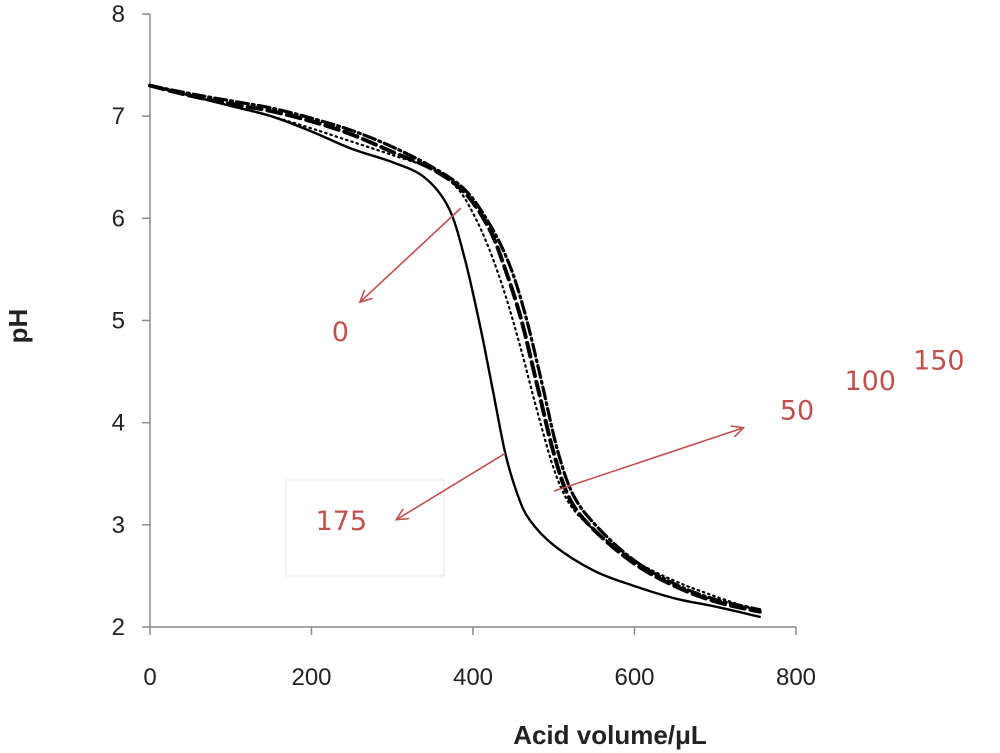 The height and width of the screenshot is (753, 1000). I want to click on x-tick-label: 600, so click(634, 677).